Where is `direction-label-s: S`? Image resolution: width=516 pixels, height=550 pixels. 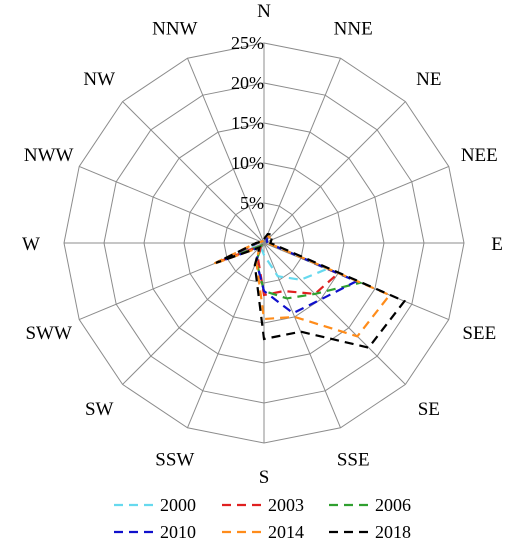 direction-label-s: S is located at coordinates (264, 477).